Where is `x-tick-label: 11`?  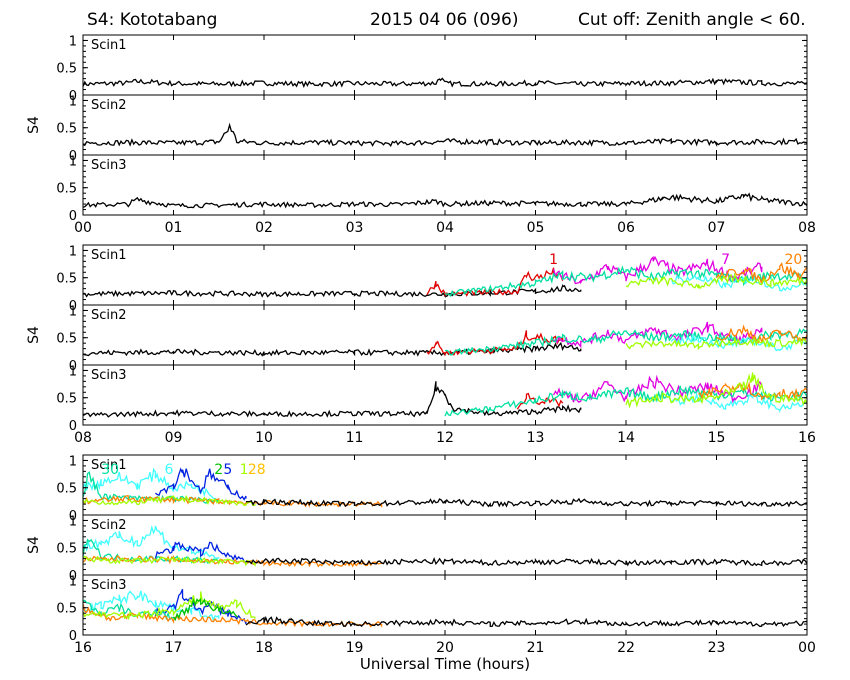 x-tick-label: 11 is located at coordinates (355, 438).